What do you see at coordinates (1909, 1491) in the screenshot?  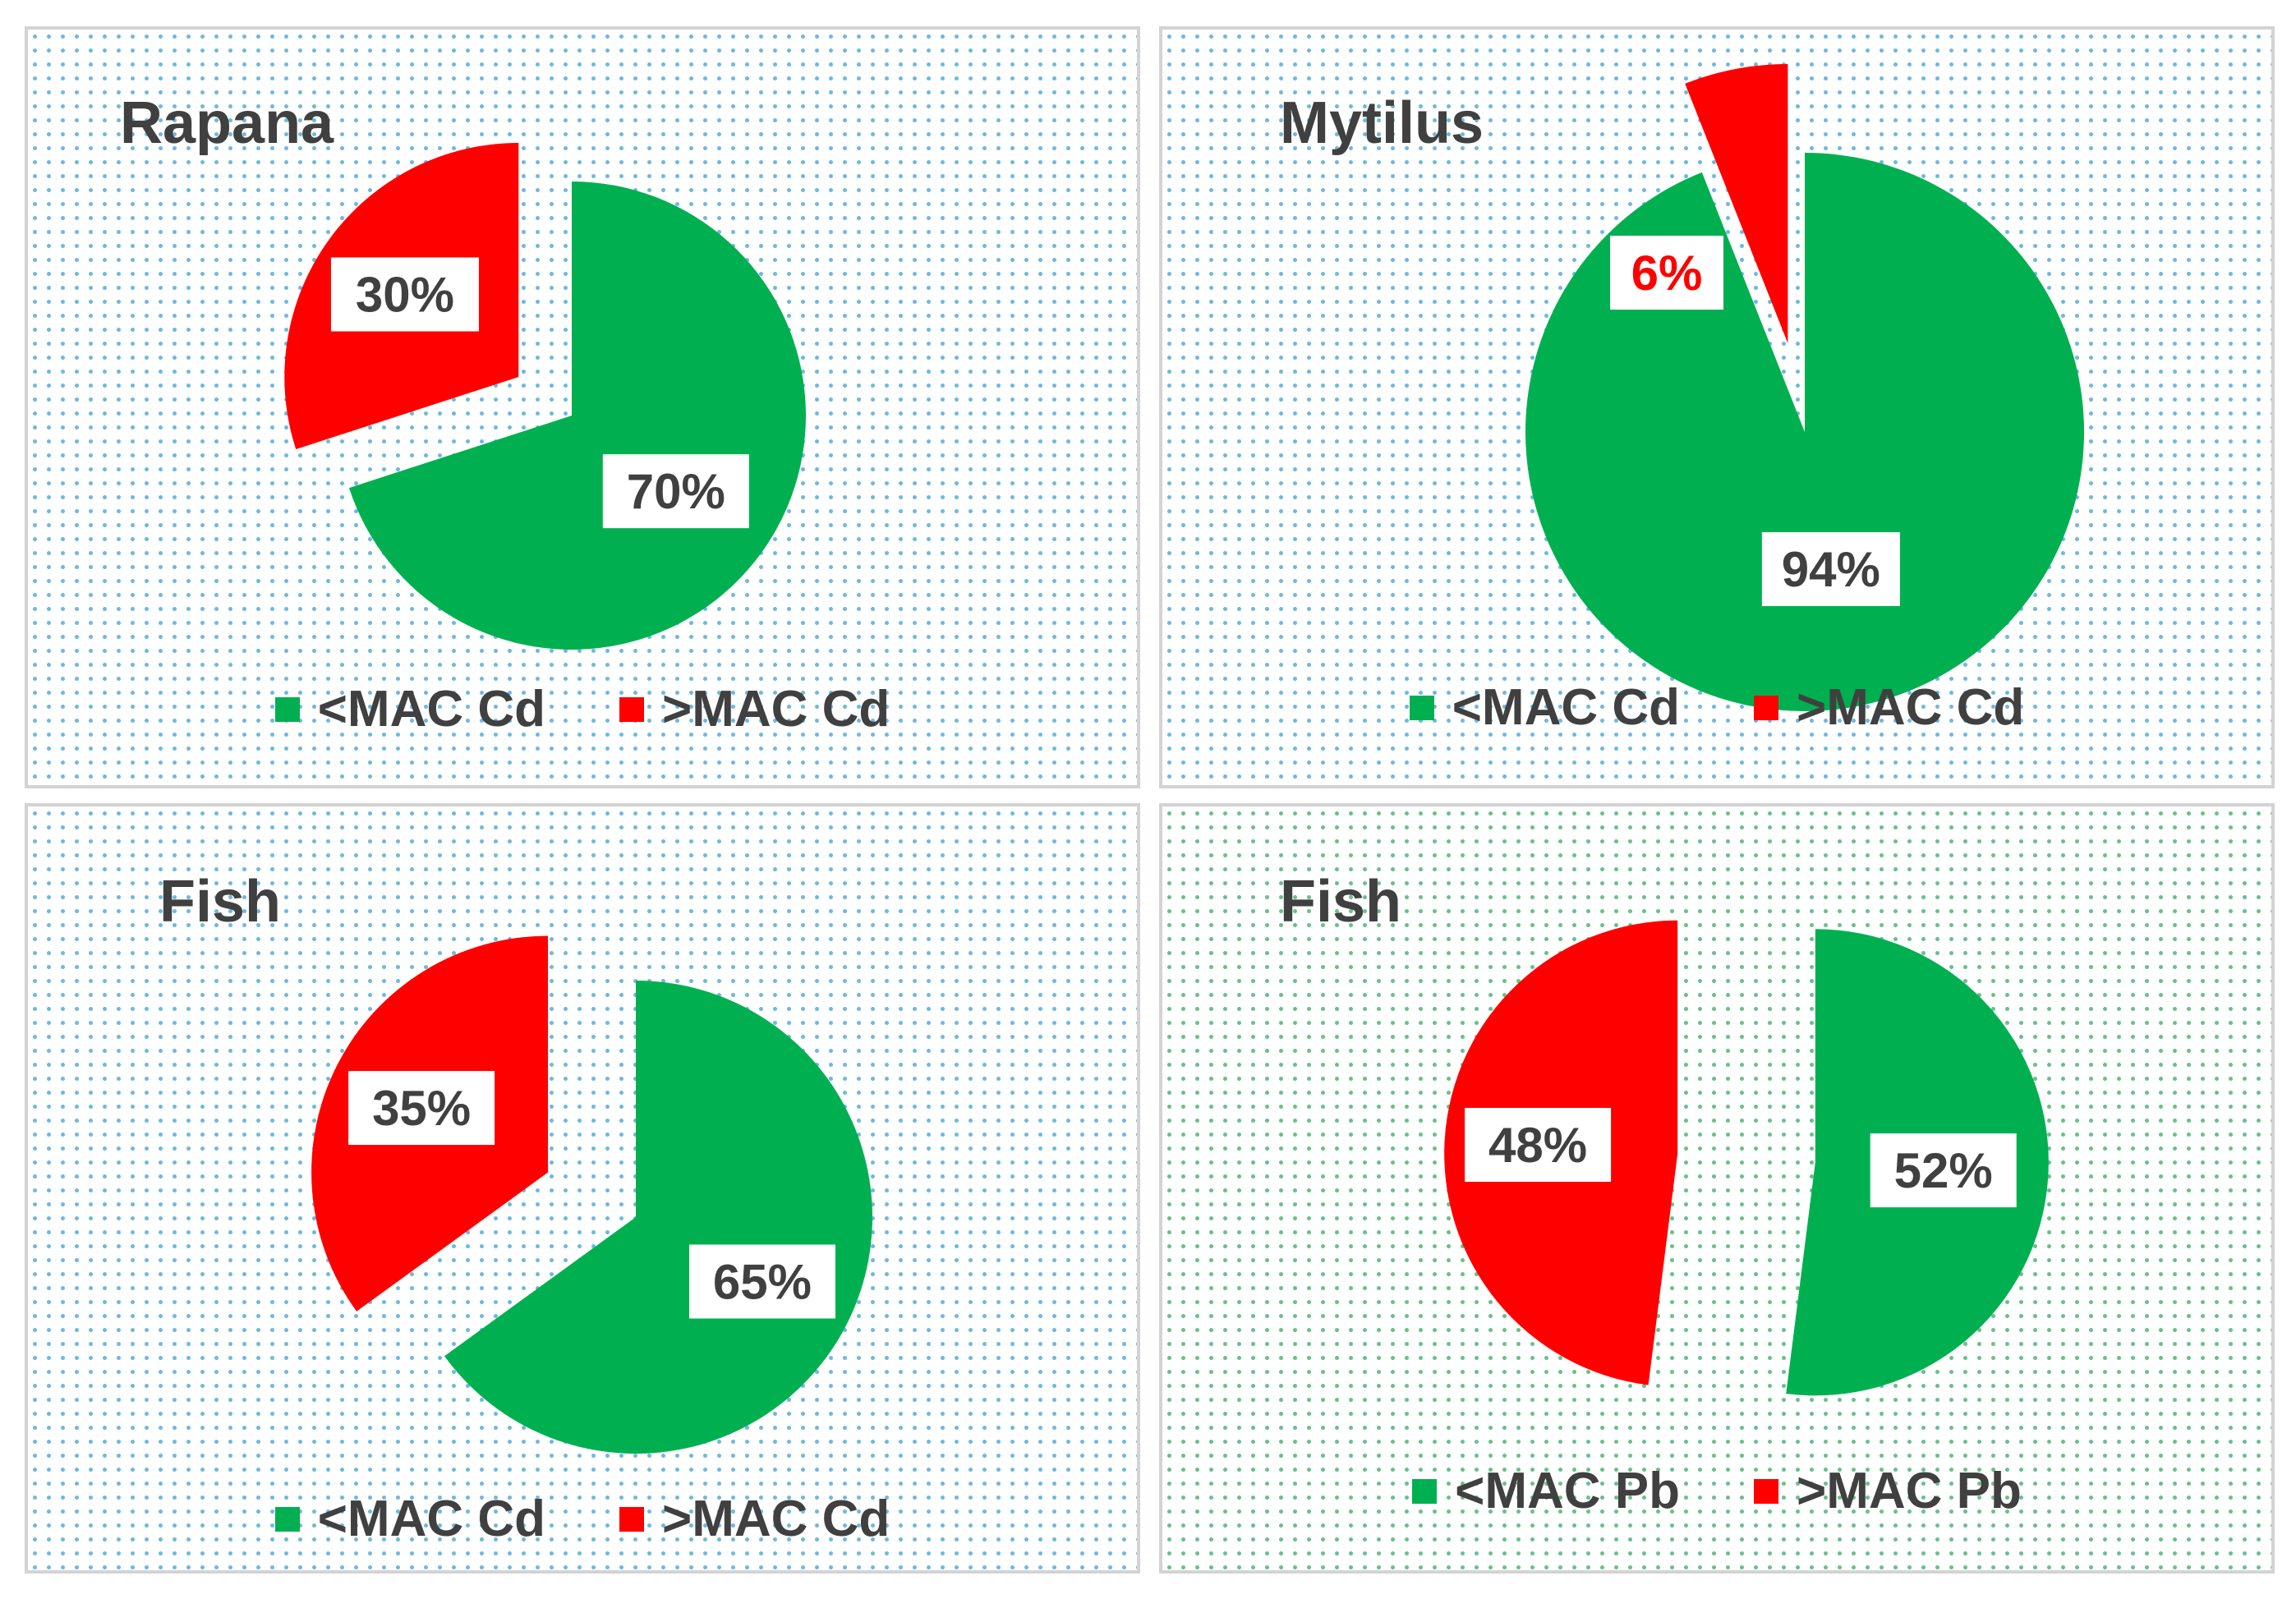 I see `legend-label-above: >MAC Pb` at bounding box center [1909, 1491].